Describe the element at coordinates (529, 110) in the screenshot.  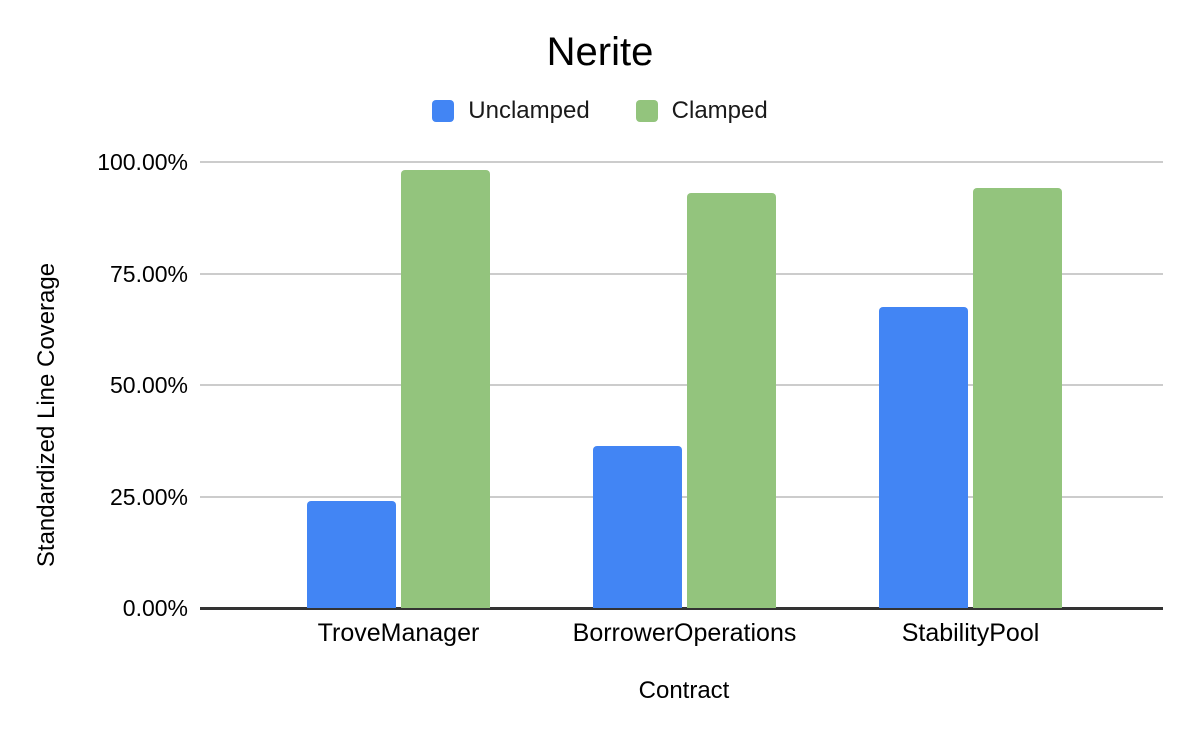
I see `legend-label: Unclamped` at that location.